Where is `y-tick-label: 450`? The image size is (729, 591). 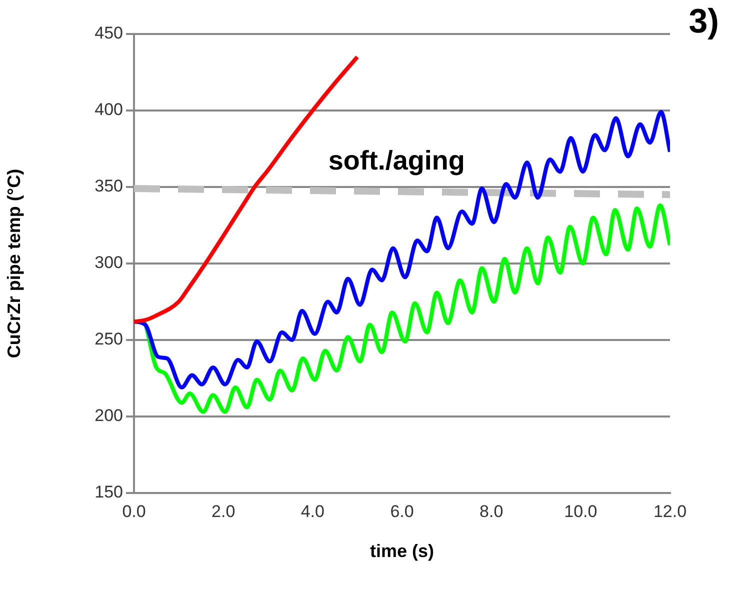
y-tick-label: 450 is located at coordinates (108, 33).